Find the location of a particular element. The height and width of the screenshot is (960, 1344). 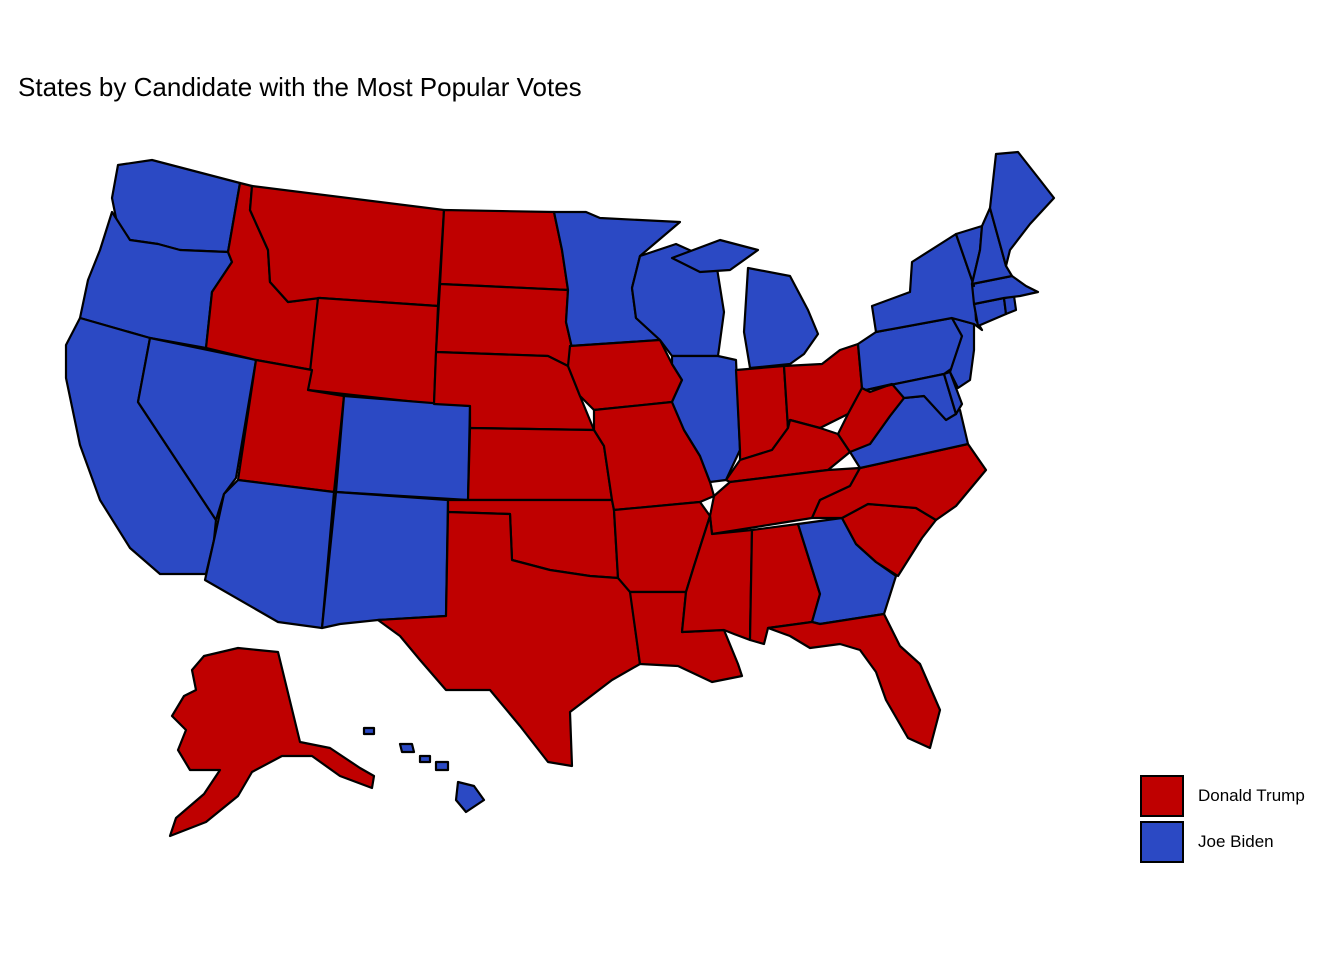

state-ME is located at coordinates (1022, 209).